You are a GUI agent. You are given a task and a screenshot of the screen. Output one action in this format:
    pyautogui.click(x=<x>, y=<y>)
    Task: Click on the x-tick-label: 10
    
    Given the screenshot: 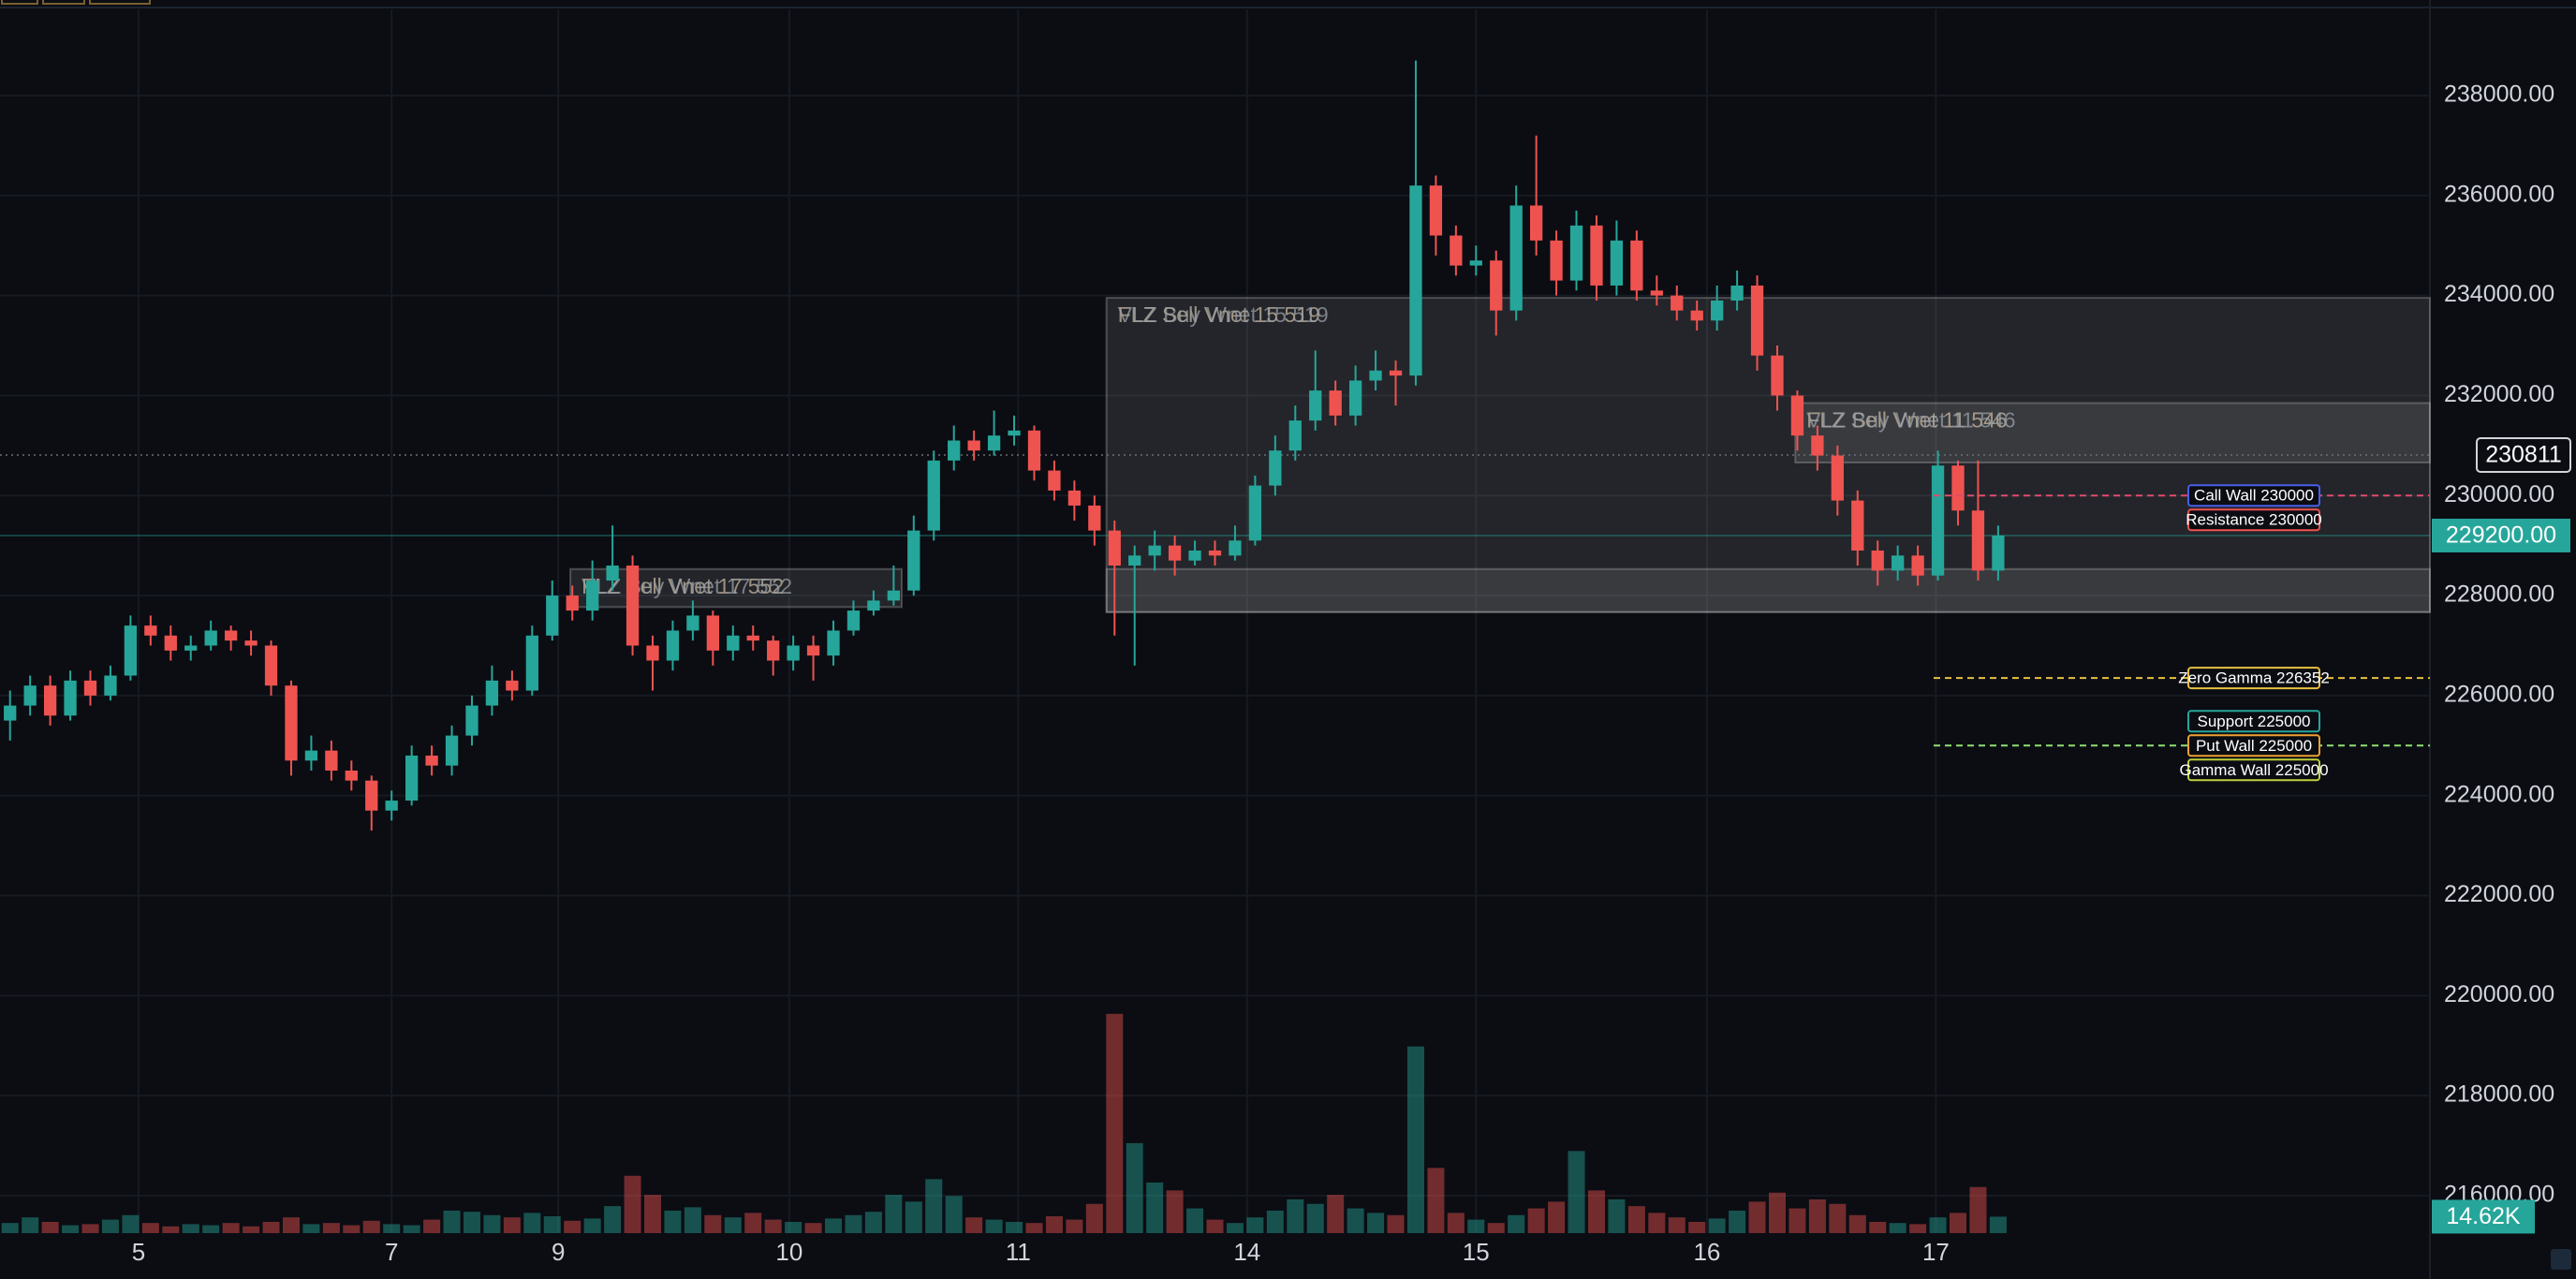 What is the action you would take?
    pyautogui.click(x=788, y=1252)
    